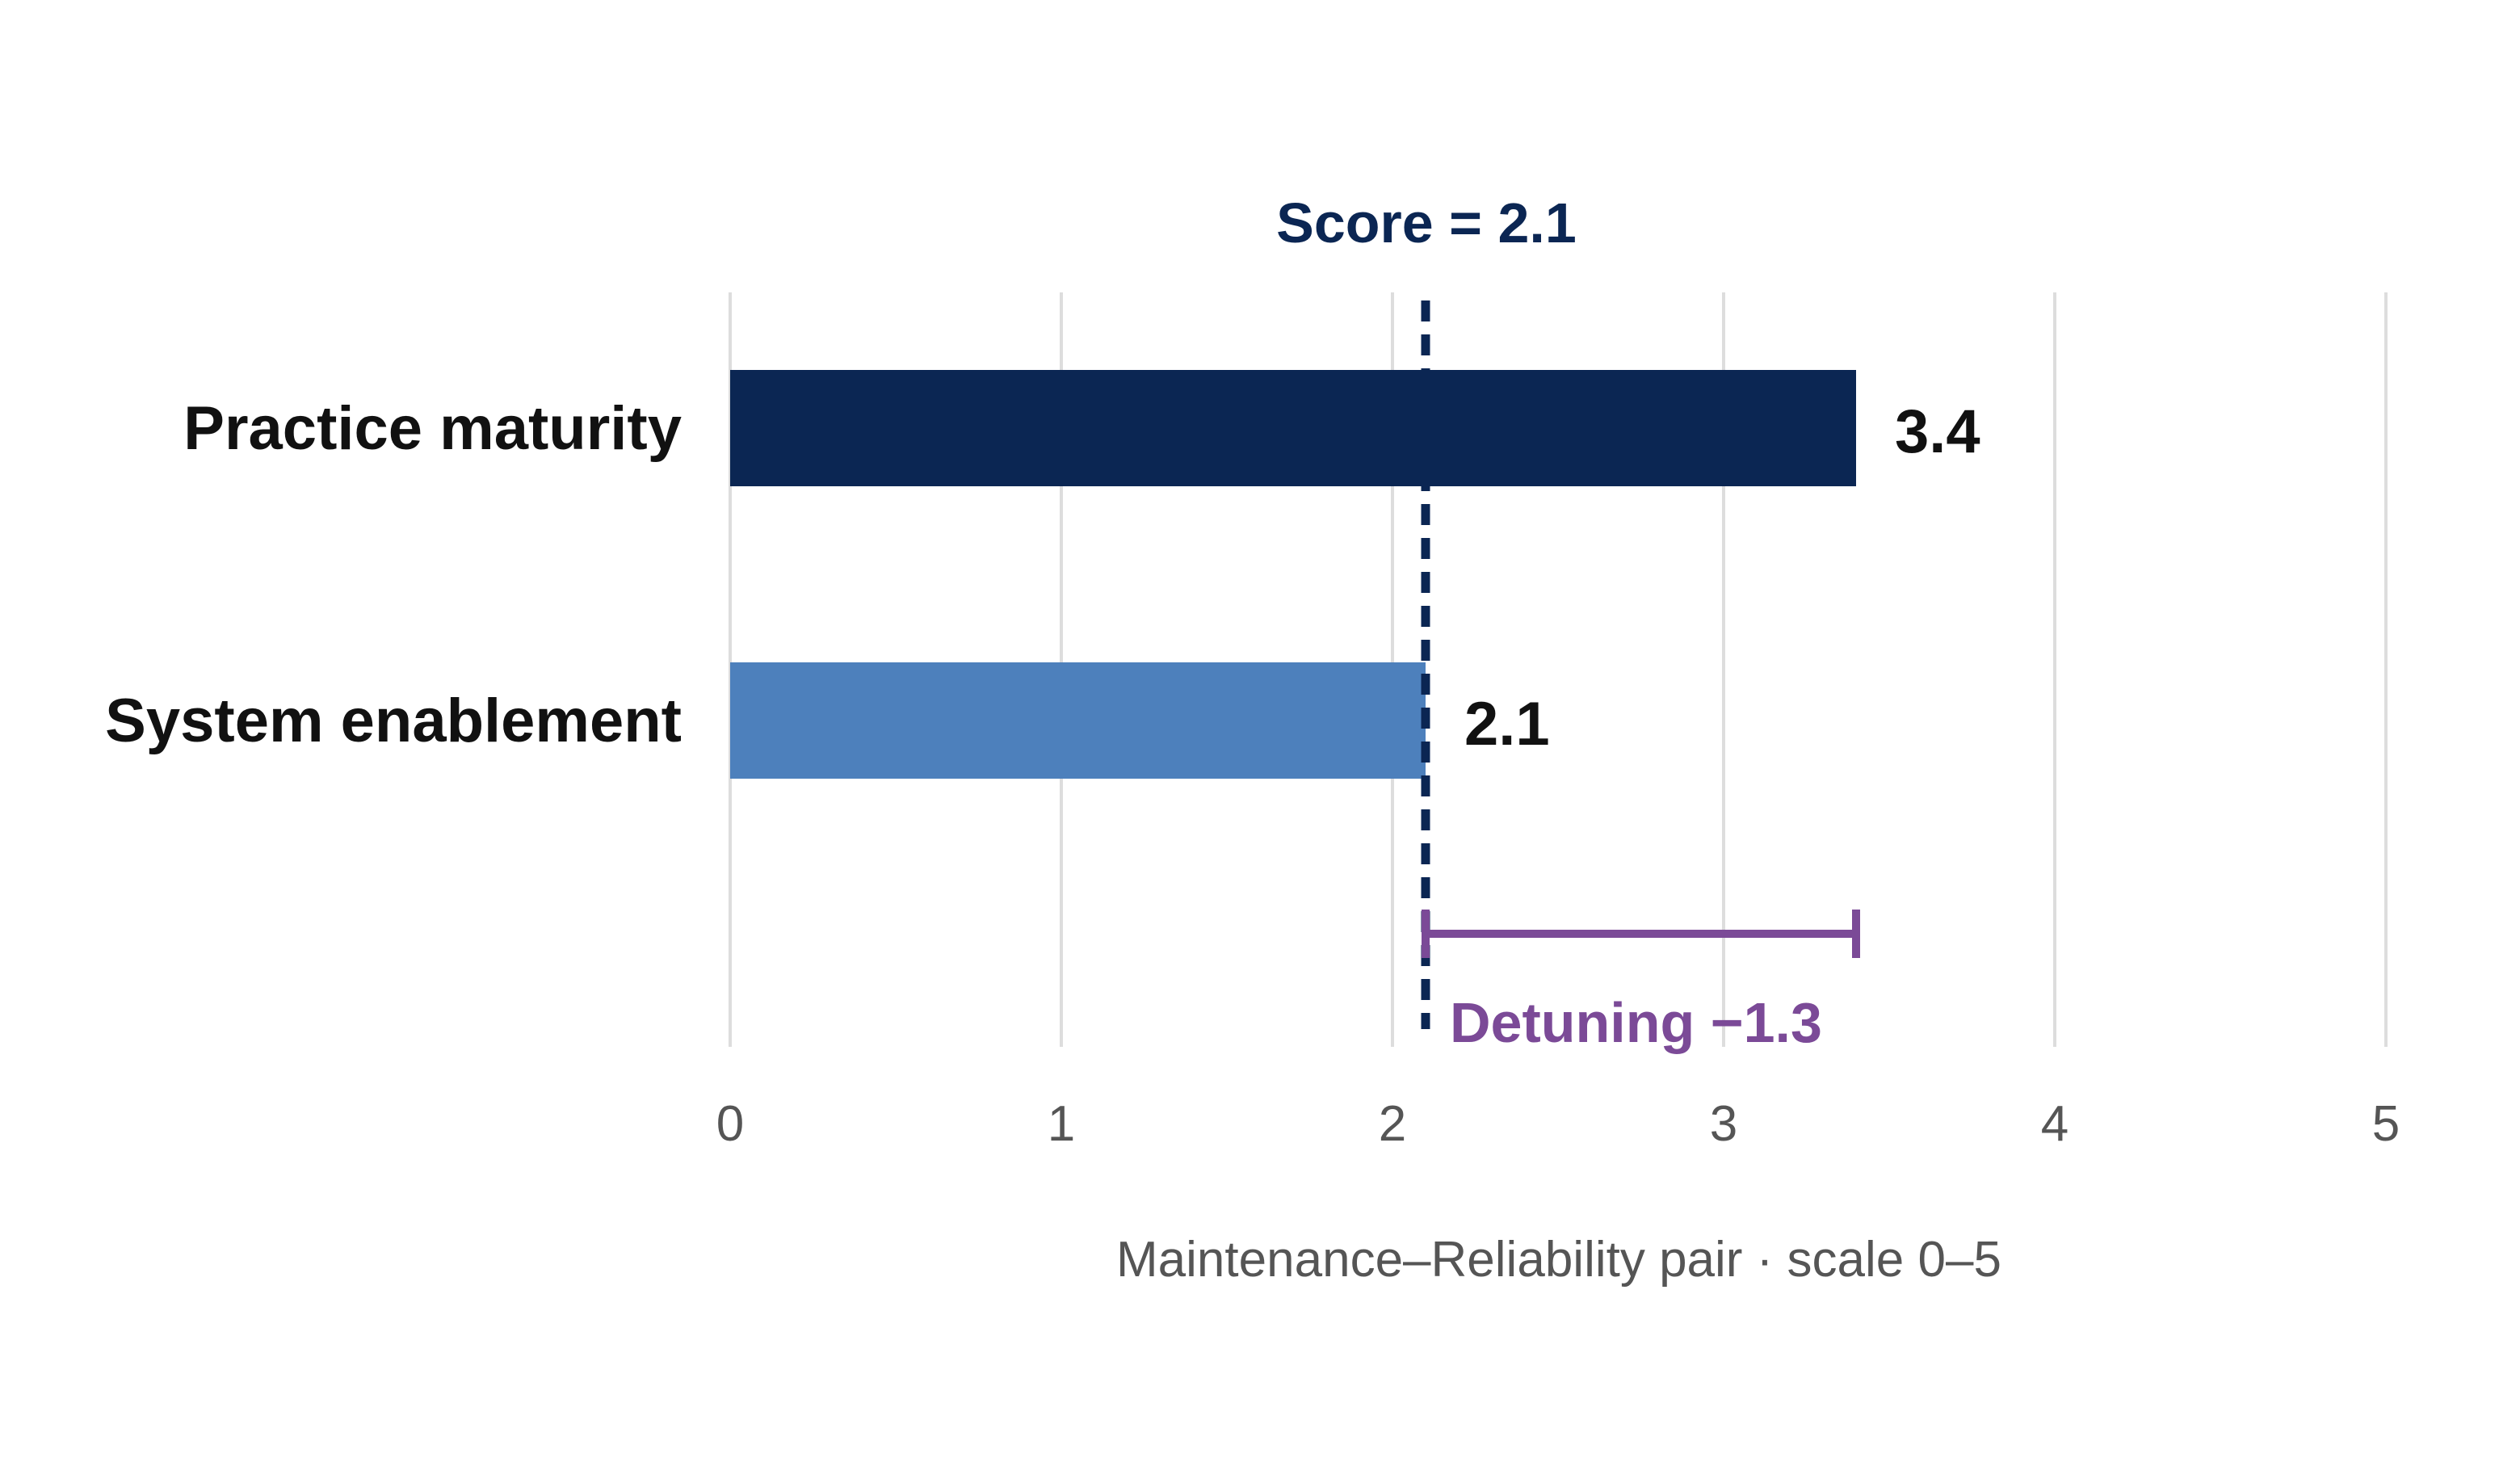  Describe the element at coordinates (1507, 724) in the screenshot. I see `value-label-system-enablement: 2.1` at that location.